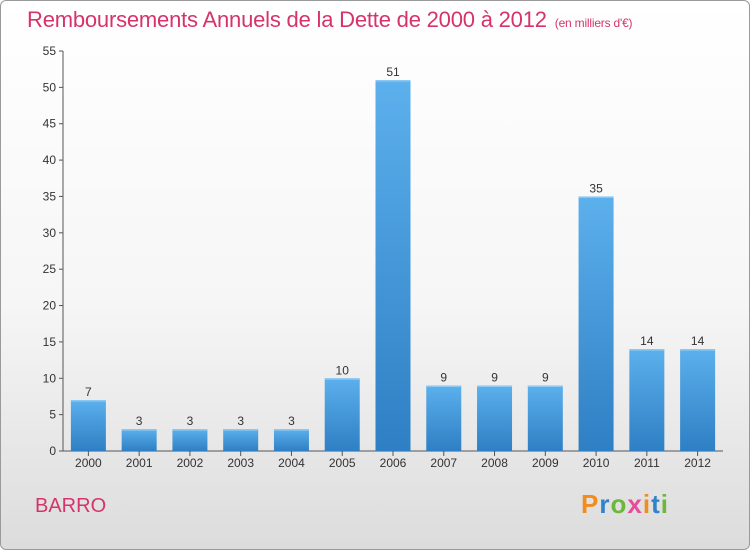  I want to click on x-tick-label: 2012, so click(697, 463).